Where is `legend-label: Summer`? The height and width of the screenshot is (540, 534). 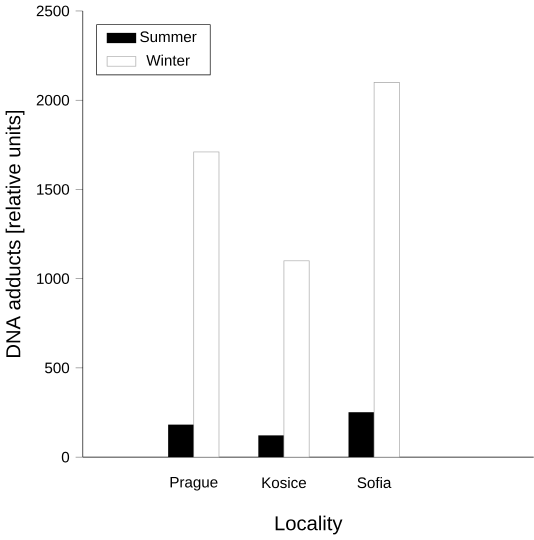
legend-label: Summer is located at coordinates (168, 36).